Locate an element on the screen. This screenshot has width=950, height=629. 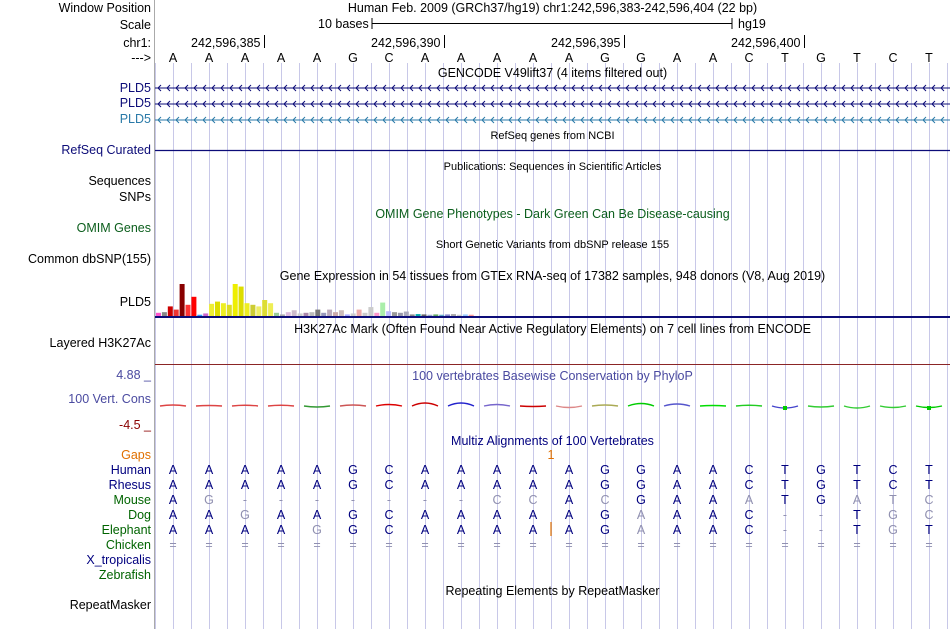
sequences-label: Sequences is located at coordinates (119, 181).